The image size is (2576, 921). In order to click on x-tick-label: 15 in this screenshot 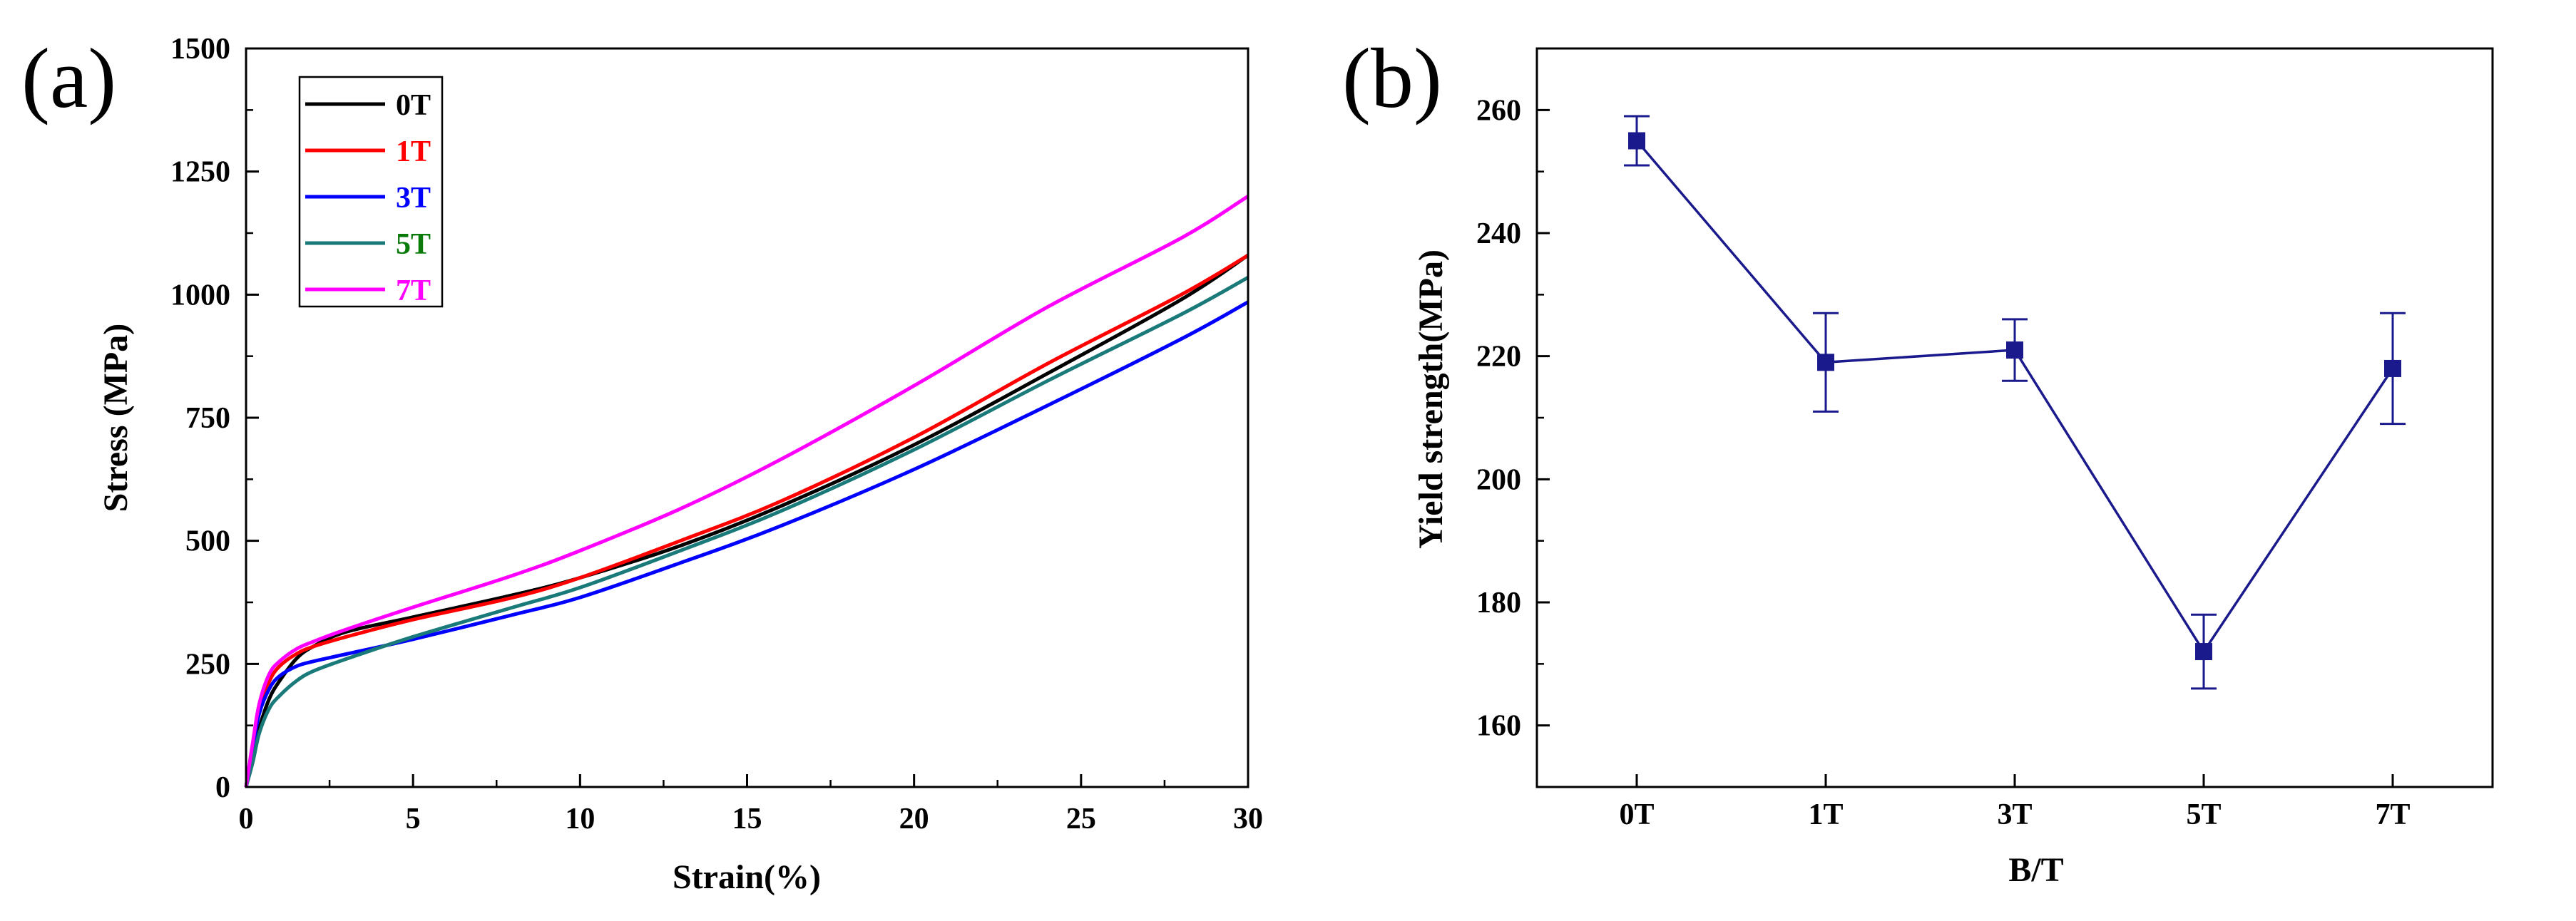, I will do `click(747, 819)`.